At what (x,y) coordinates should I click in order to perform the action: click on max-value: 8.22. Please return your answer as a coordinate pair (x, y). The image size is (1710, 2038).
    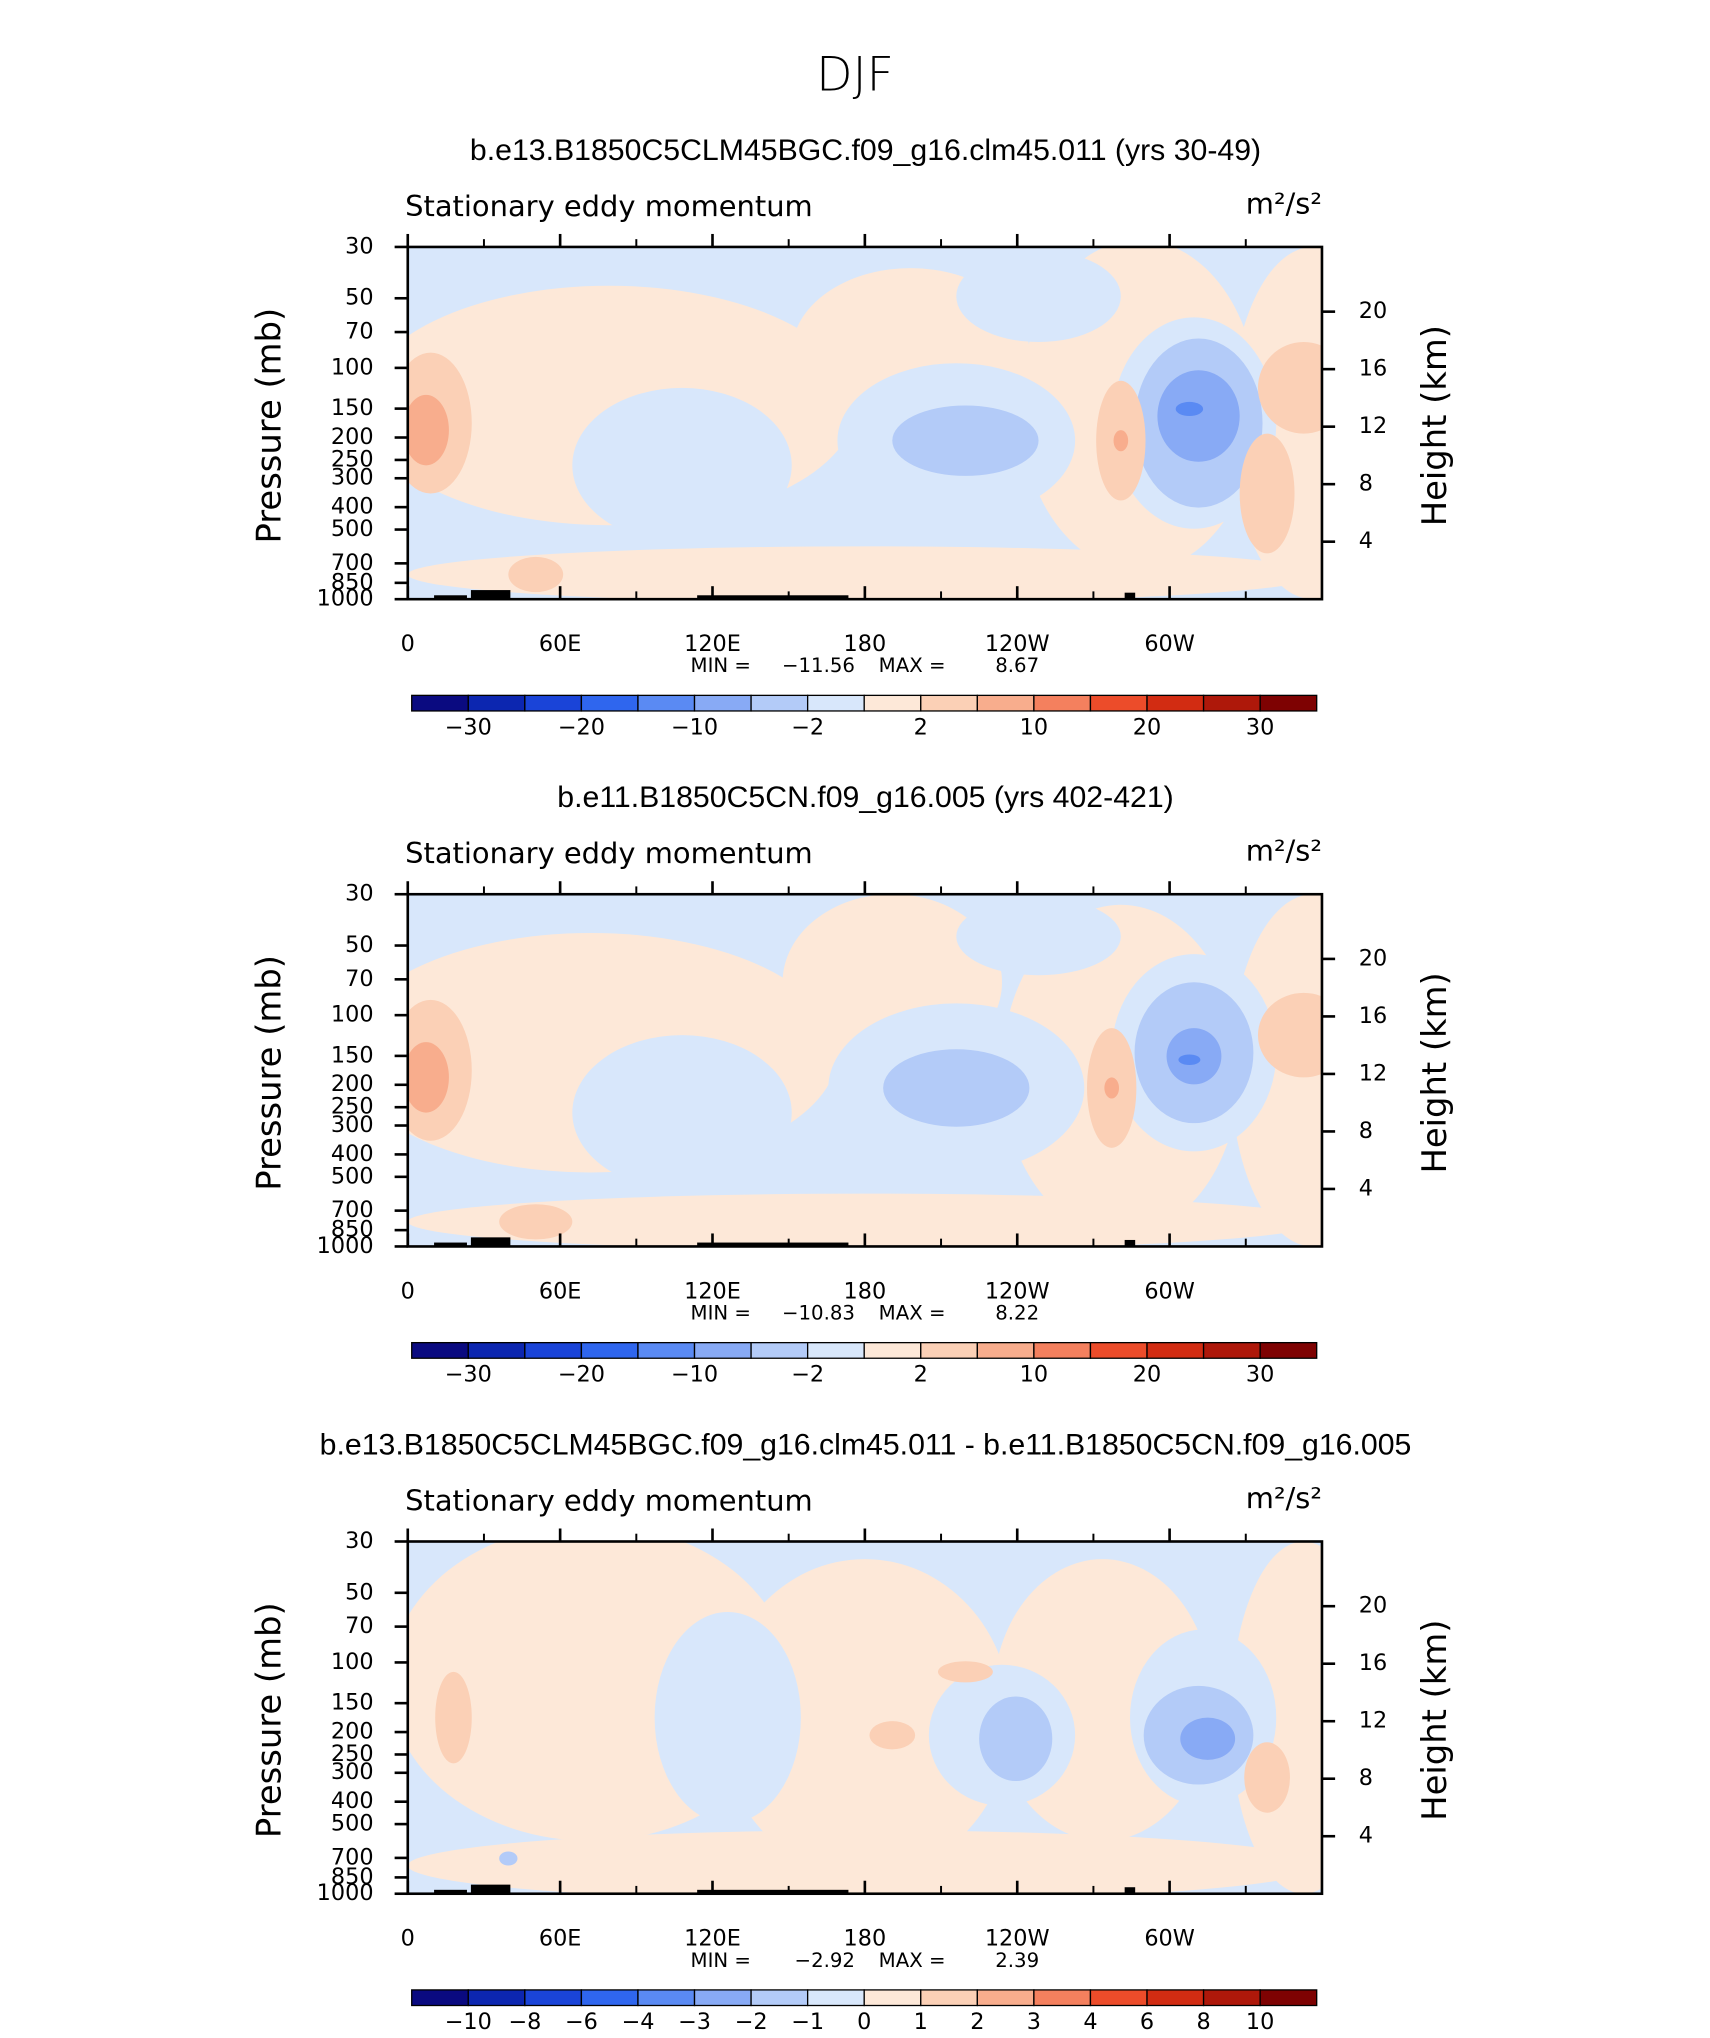
    Looking at the image, I should click on (1017, 1313).